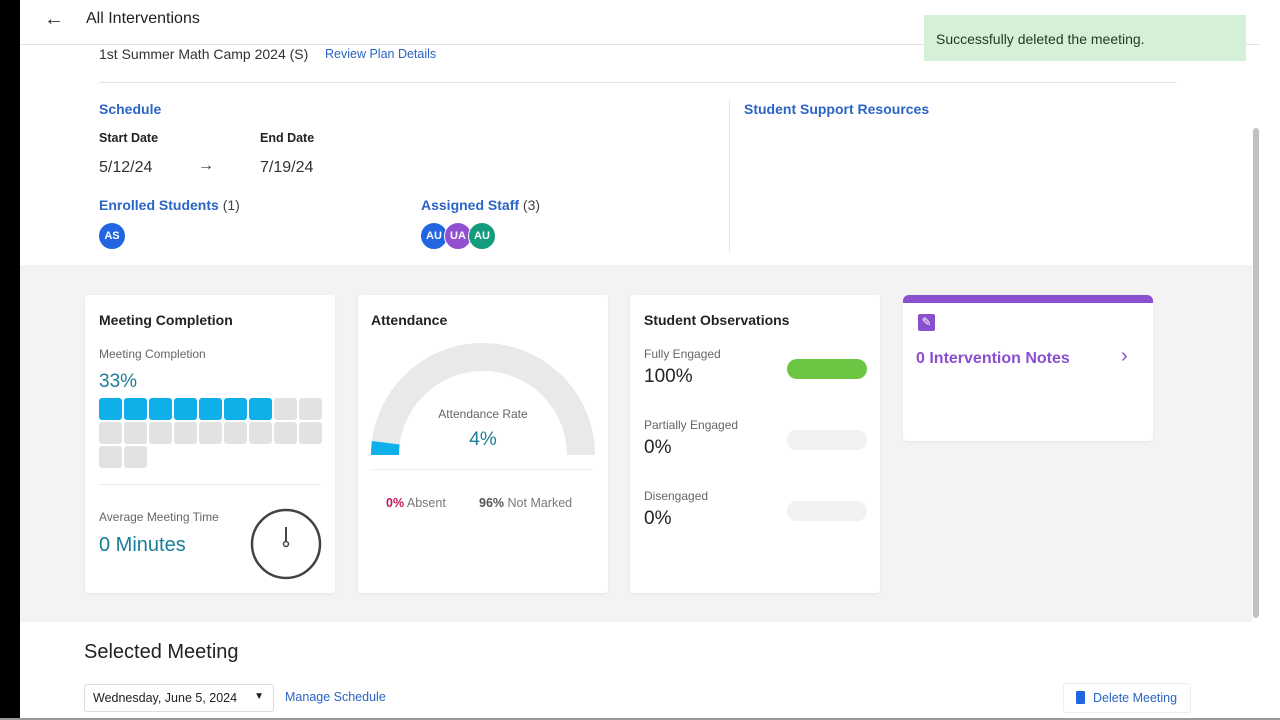 The width and height of the screenshot is (1280, 720). Describe the element at coordinates (142, 545) in the screenshot. I see `avg-time-value: 0 Minutes` at that location.